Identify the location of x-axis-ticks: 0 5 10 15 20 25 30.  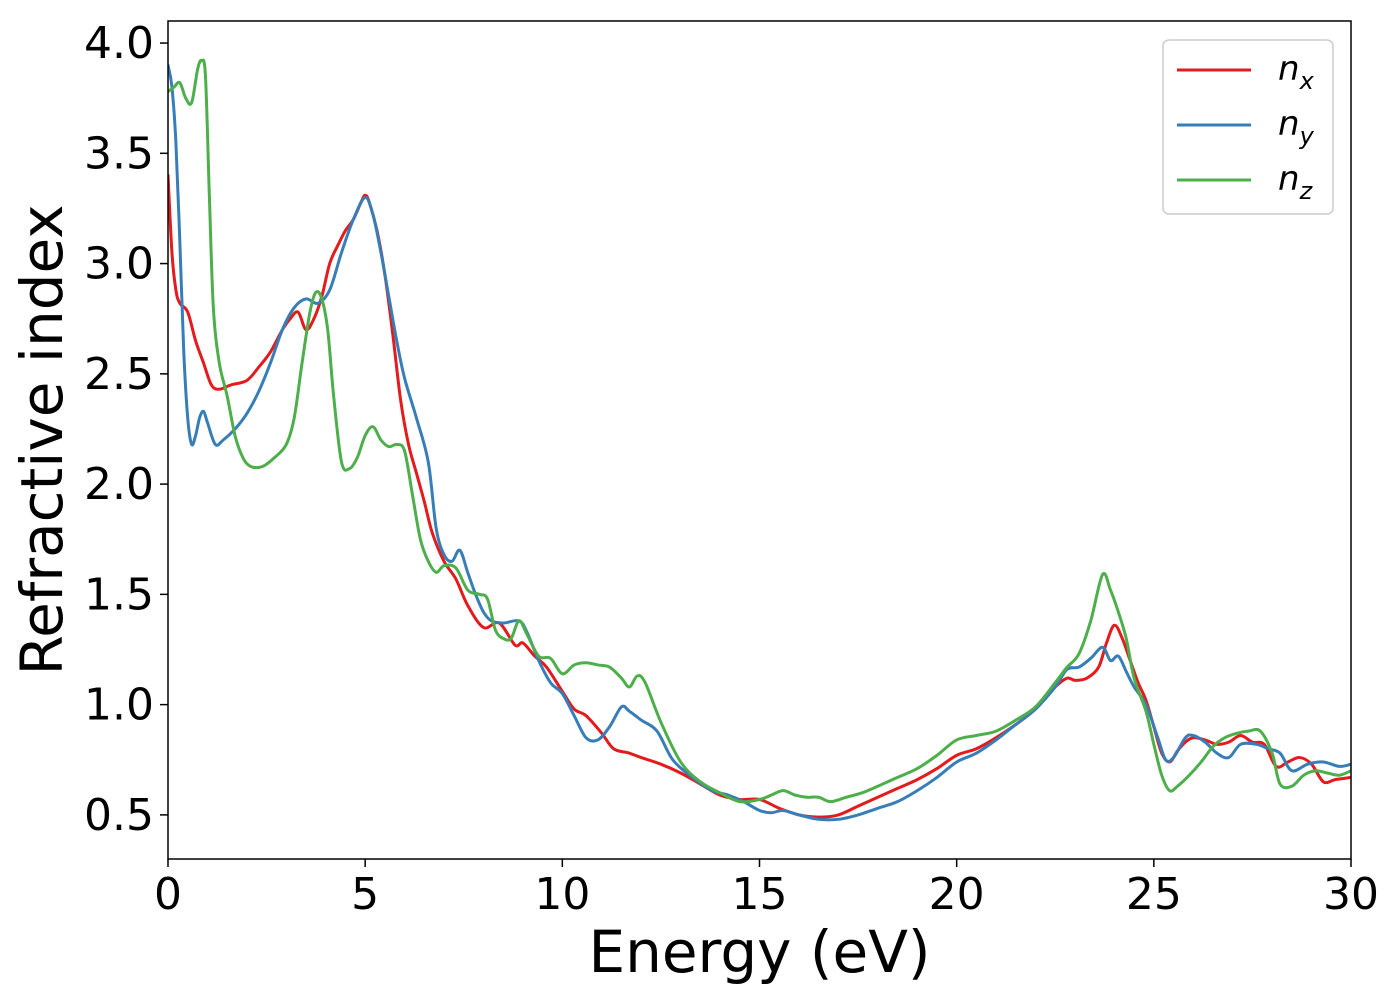
(766, 889).